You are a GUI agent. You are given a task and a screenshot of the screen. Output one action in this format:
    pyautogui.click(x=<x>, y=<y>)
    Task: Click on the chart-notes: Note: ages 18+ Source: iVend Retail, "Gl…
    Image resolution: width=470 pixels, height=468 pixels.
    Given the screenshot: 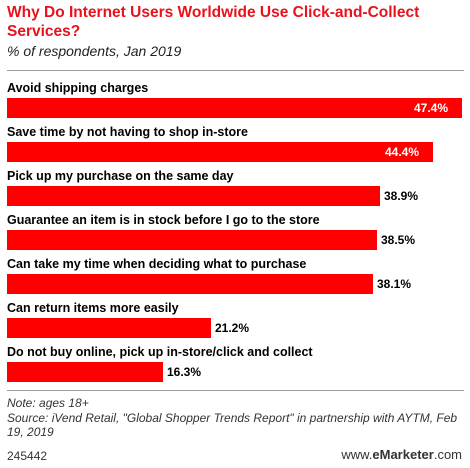 What is the action you would take?
    pyautogui.click(x=234, y=418)
    